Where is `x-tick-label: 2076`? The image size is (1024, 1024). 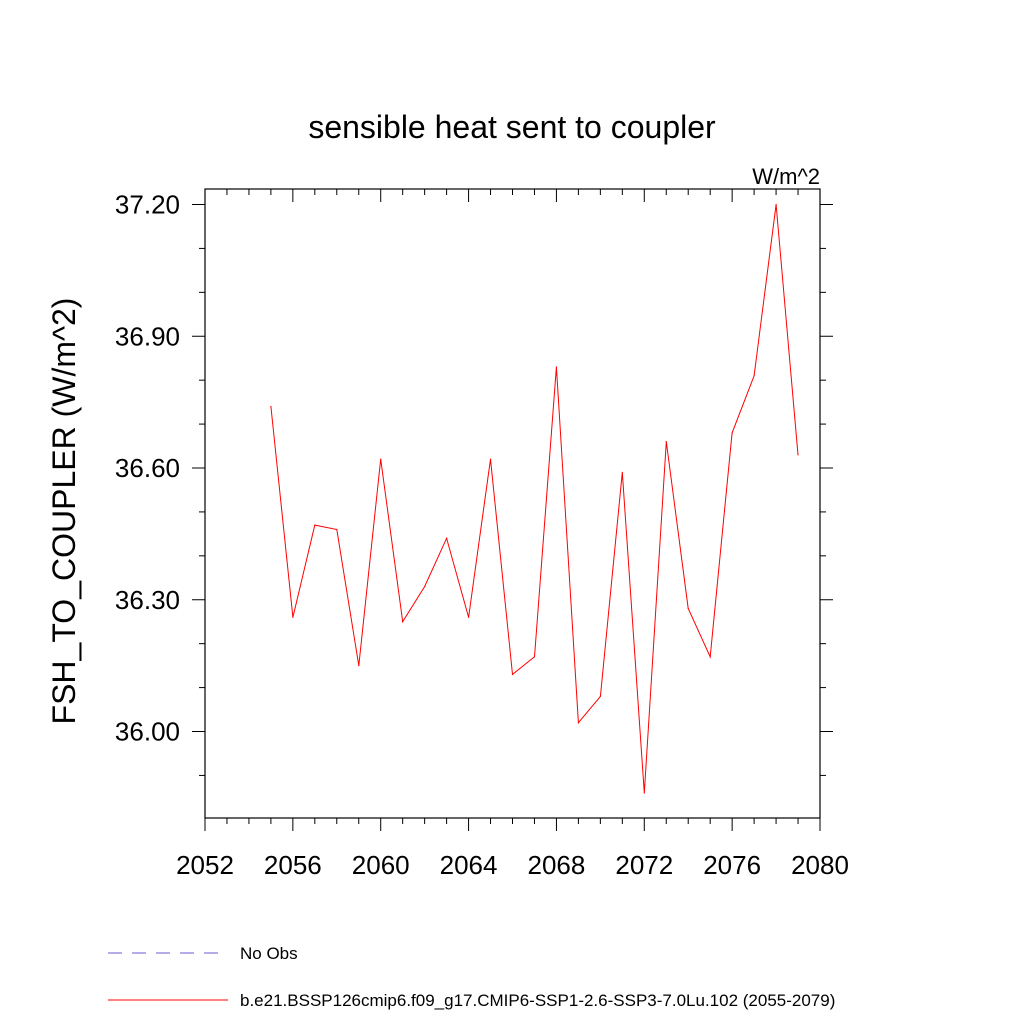
x-tick-label: 2076 is located at coordinates (732, 865).